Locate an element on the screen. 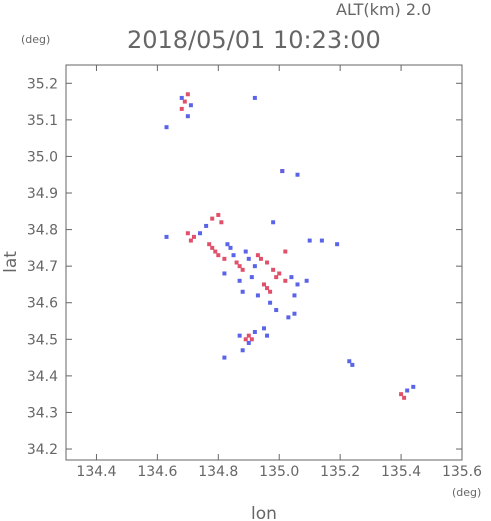  x-tick-label: 135.2 is located at coordinates (340, 472).